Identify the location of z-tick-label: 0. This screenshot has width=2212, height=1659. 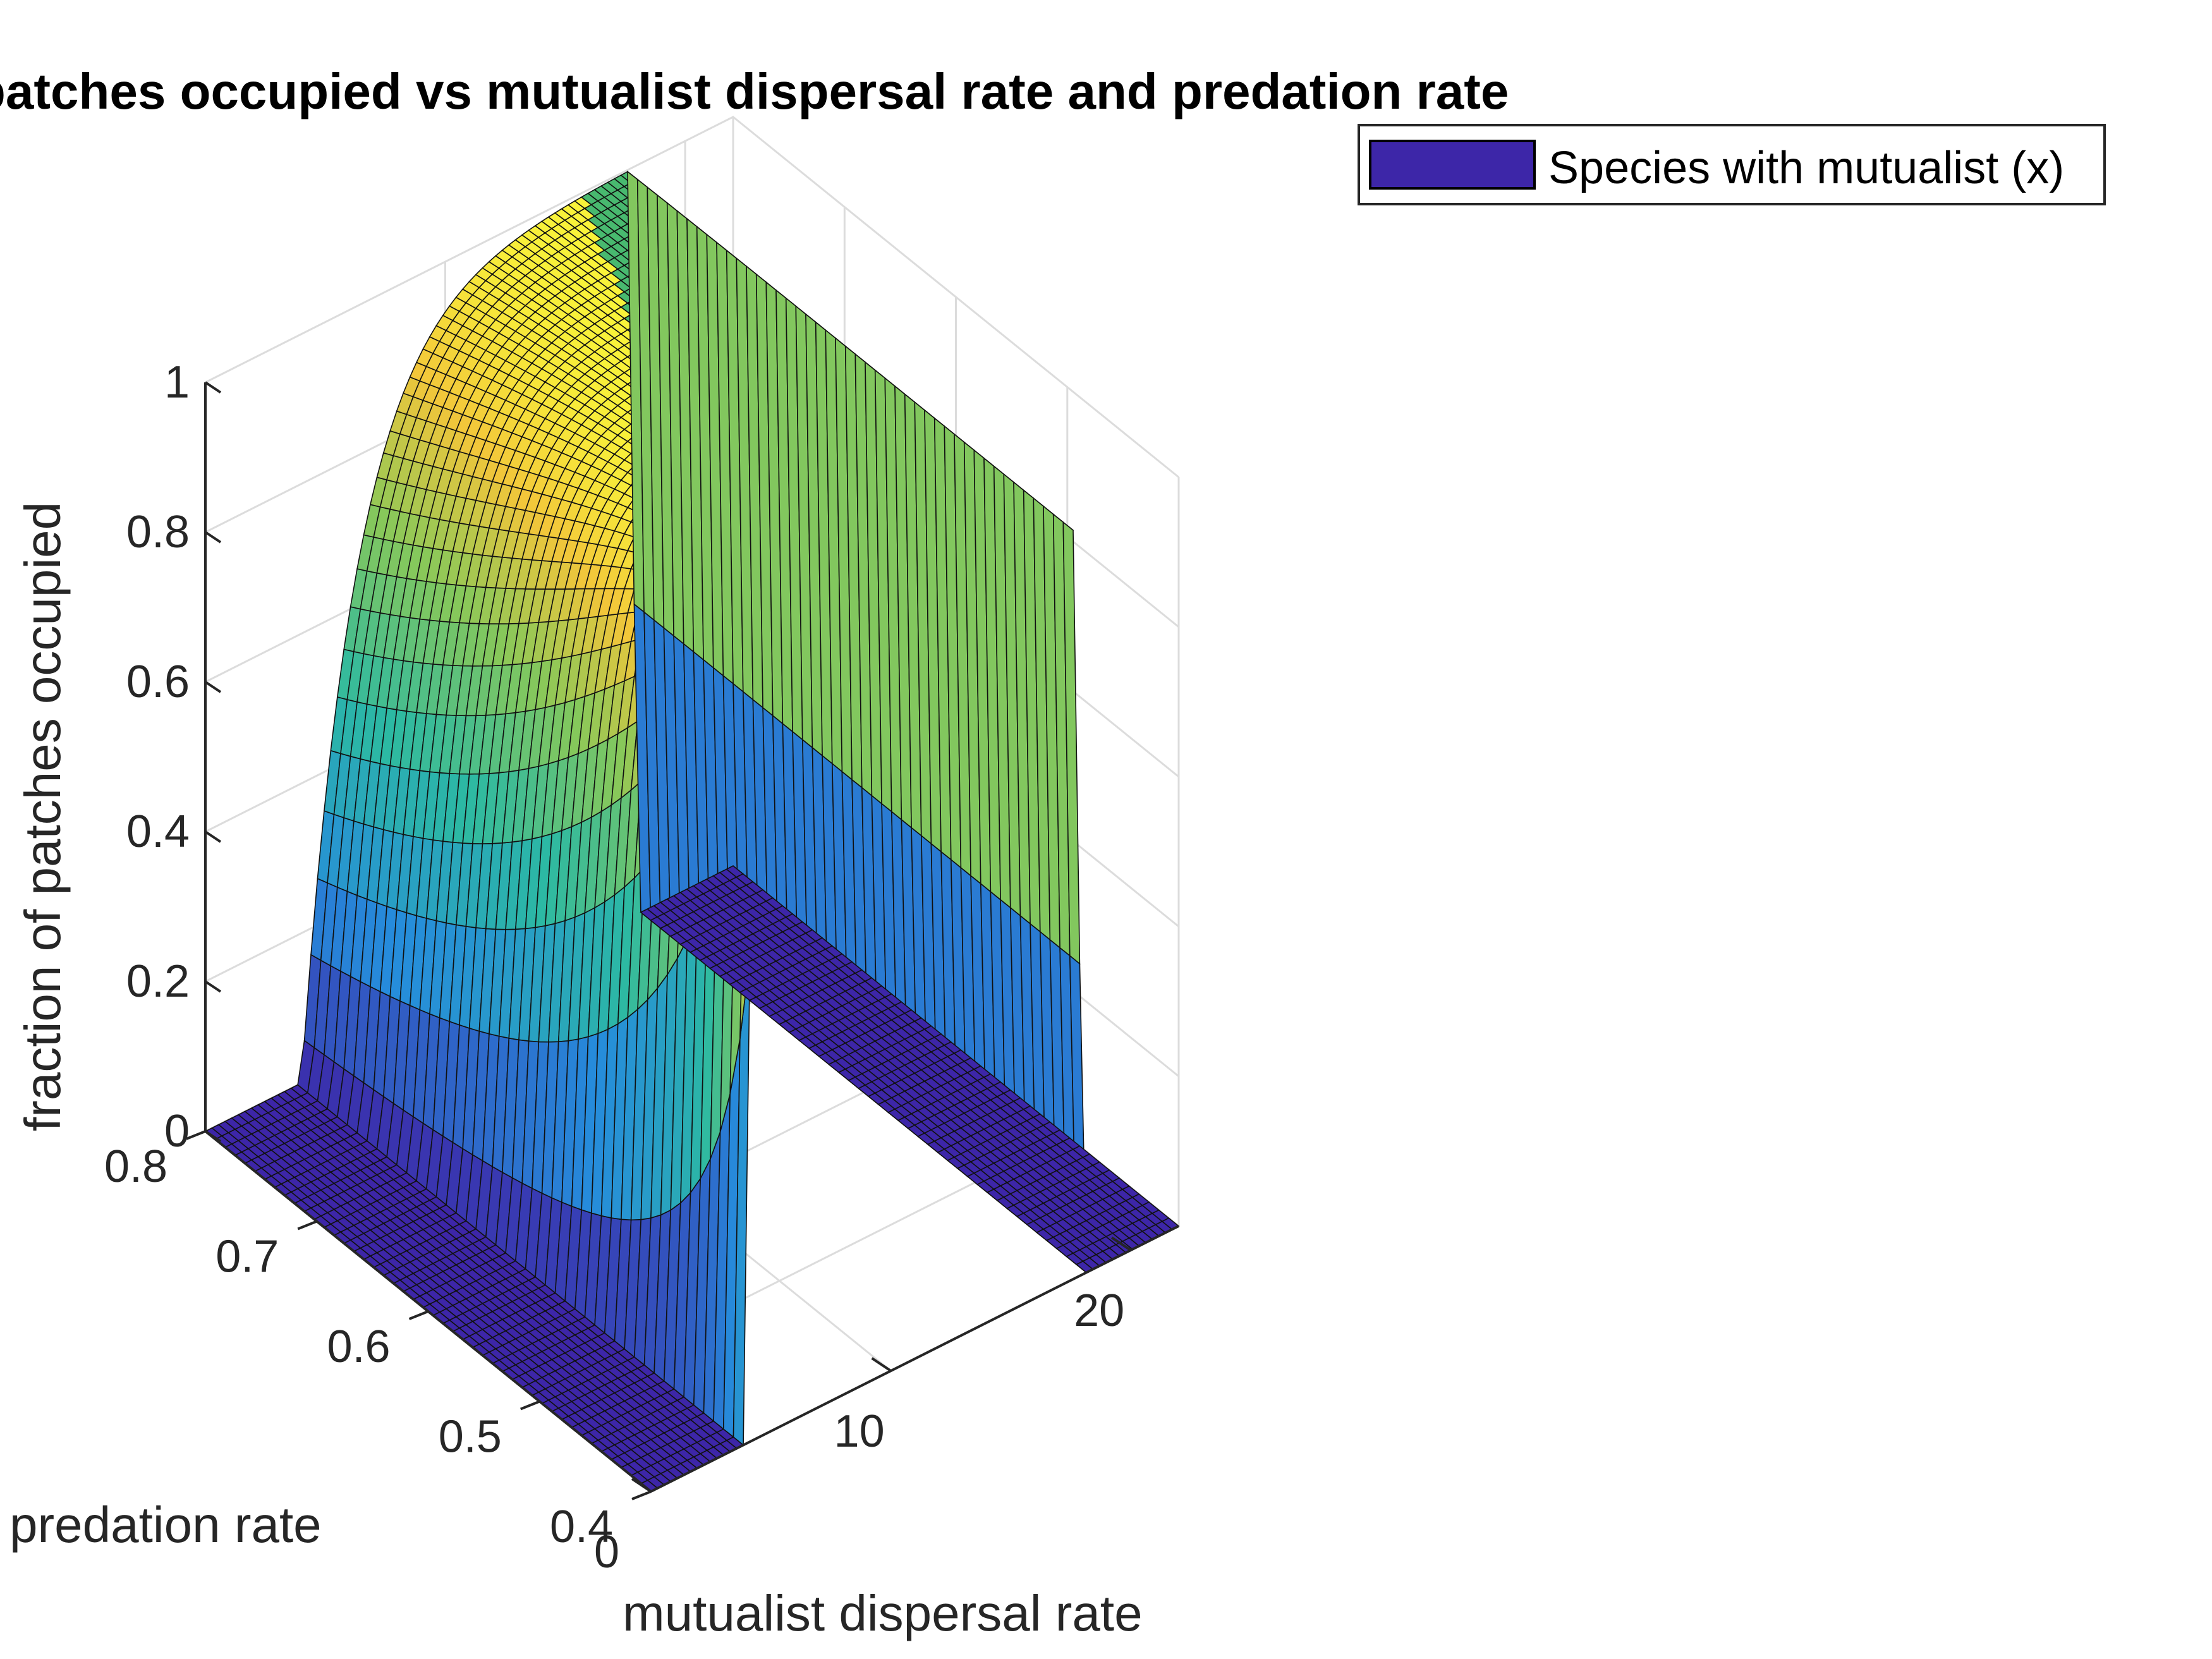
(177, 1131).